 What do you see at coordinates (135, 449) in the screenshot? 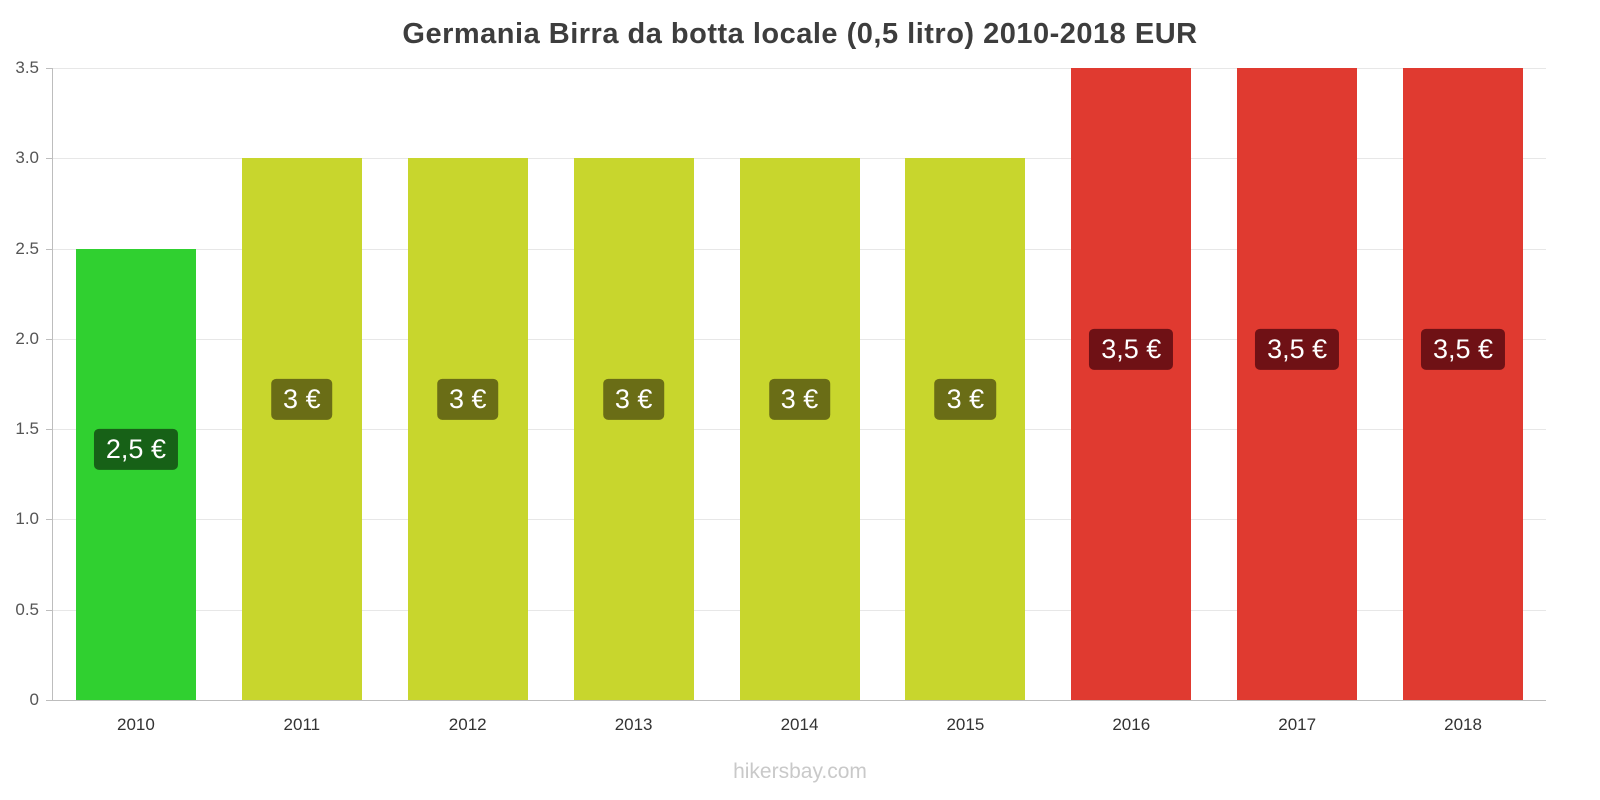
I see `bar-value-label: 2,5 €` at bounding box center [135, 449].